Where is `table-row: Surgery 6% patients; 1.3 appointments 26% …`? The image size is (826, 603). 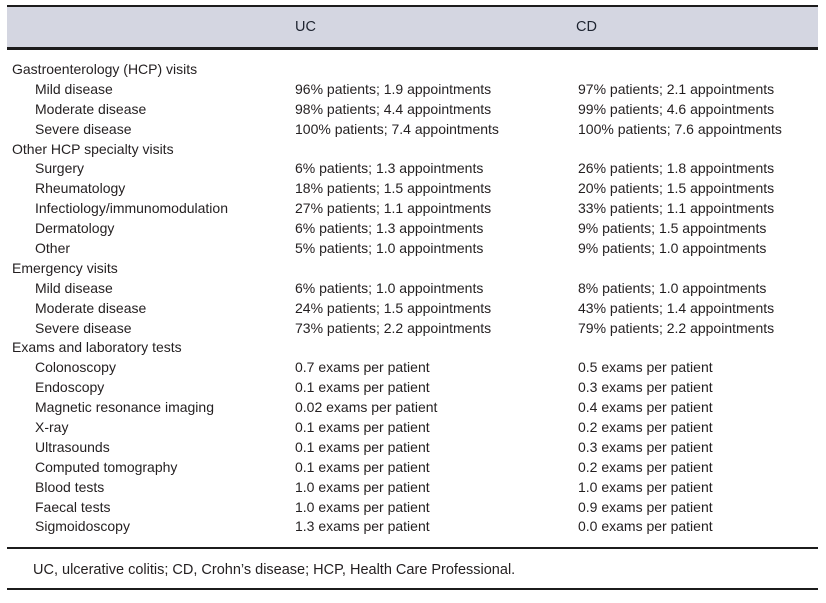
table-row: Surgery 6% patients; 1.3 appointments 26% … is located at coordinates (412, 169).